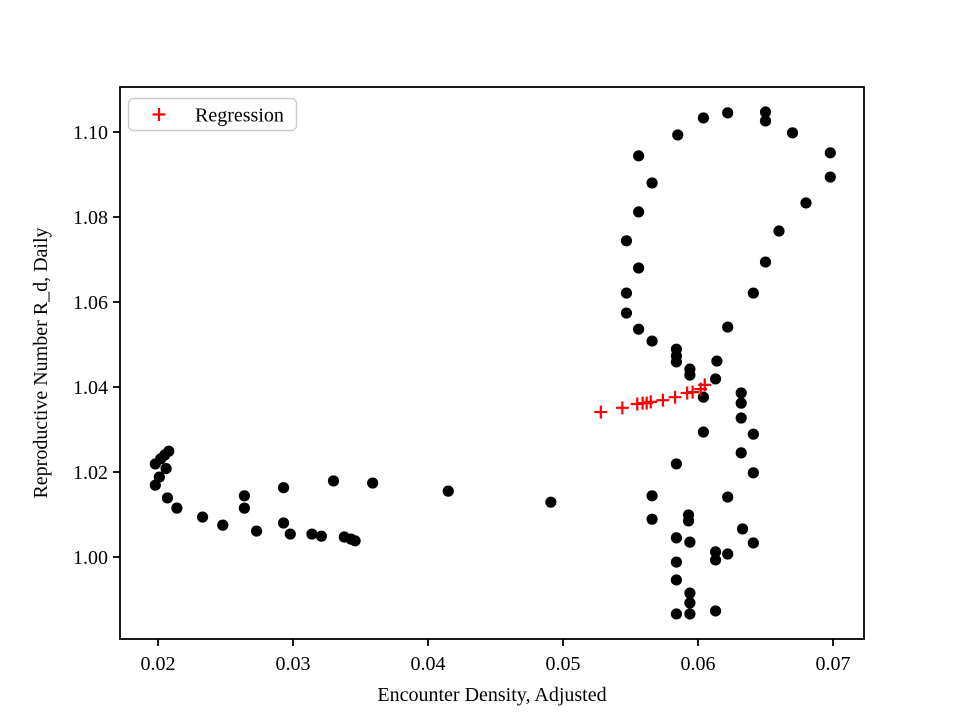  Describe the element at coordinates (293, 664) in the screenshot. I see `x-tick-label: 0.03` at that location.